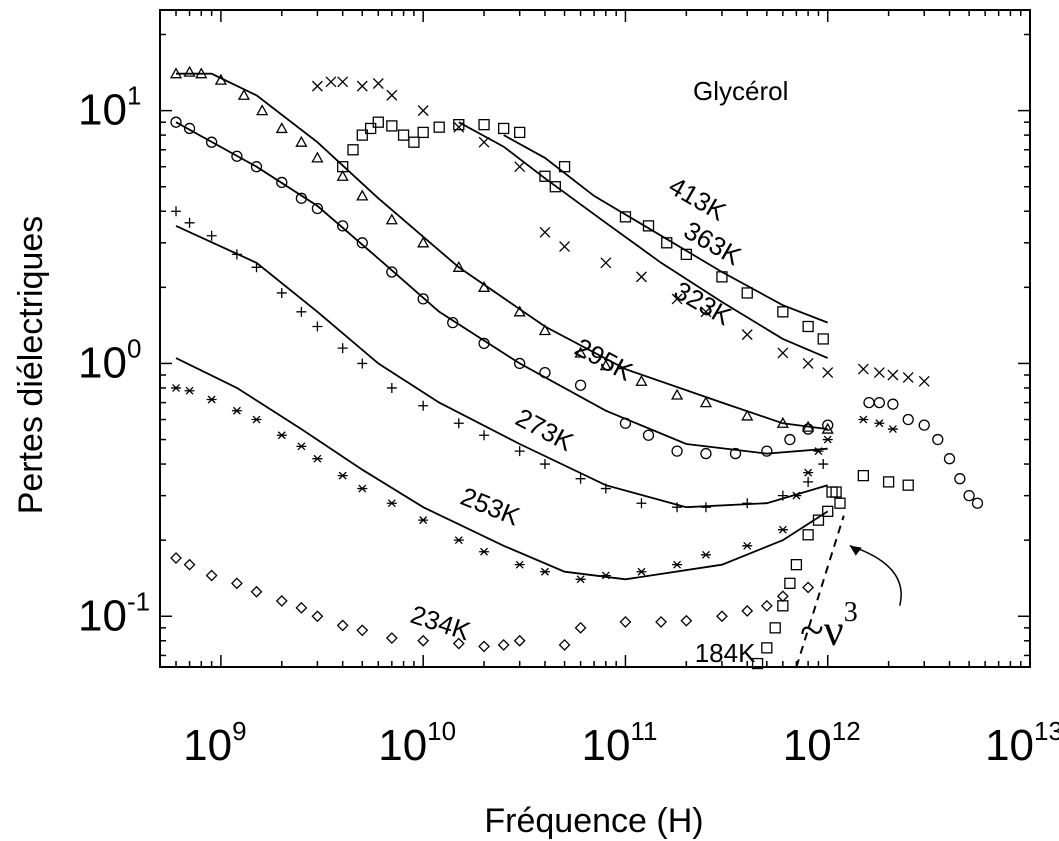  I want to click on y-tick-label: 10⁻¹, so click(114, 613).